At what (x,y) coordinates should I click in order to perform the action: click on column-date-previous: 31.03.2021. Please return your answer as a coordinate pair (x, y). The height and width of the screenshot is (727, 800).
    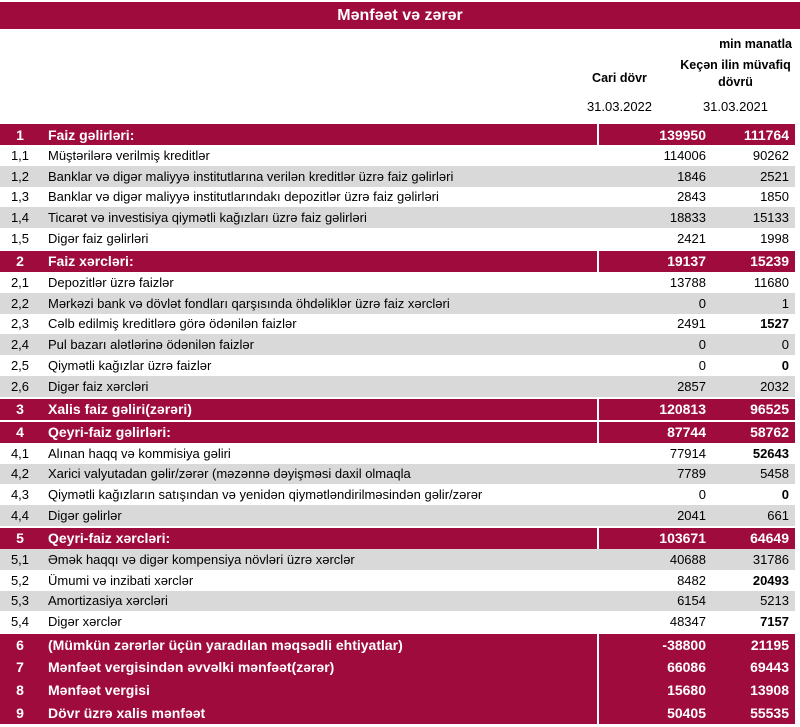
    Looking at the image, I should click on (735, 106).